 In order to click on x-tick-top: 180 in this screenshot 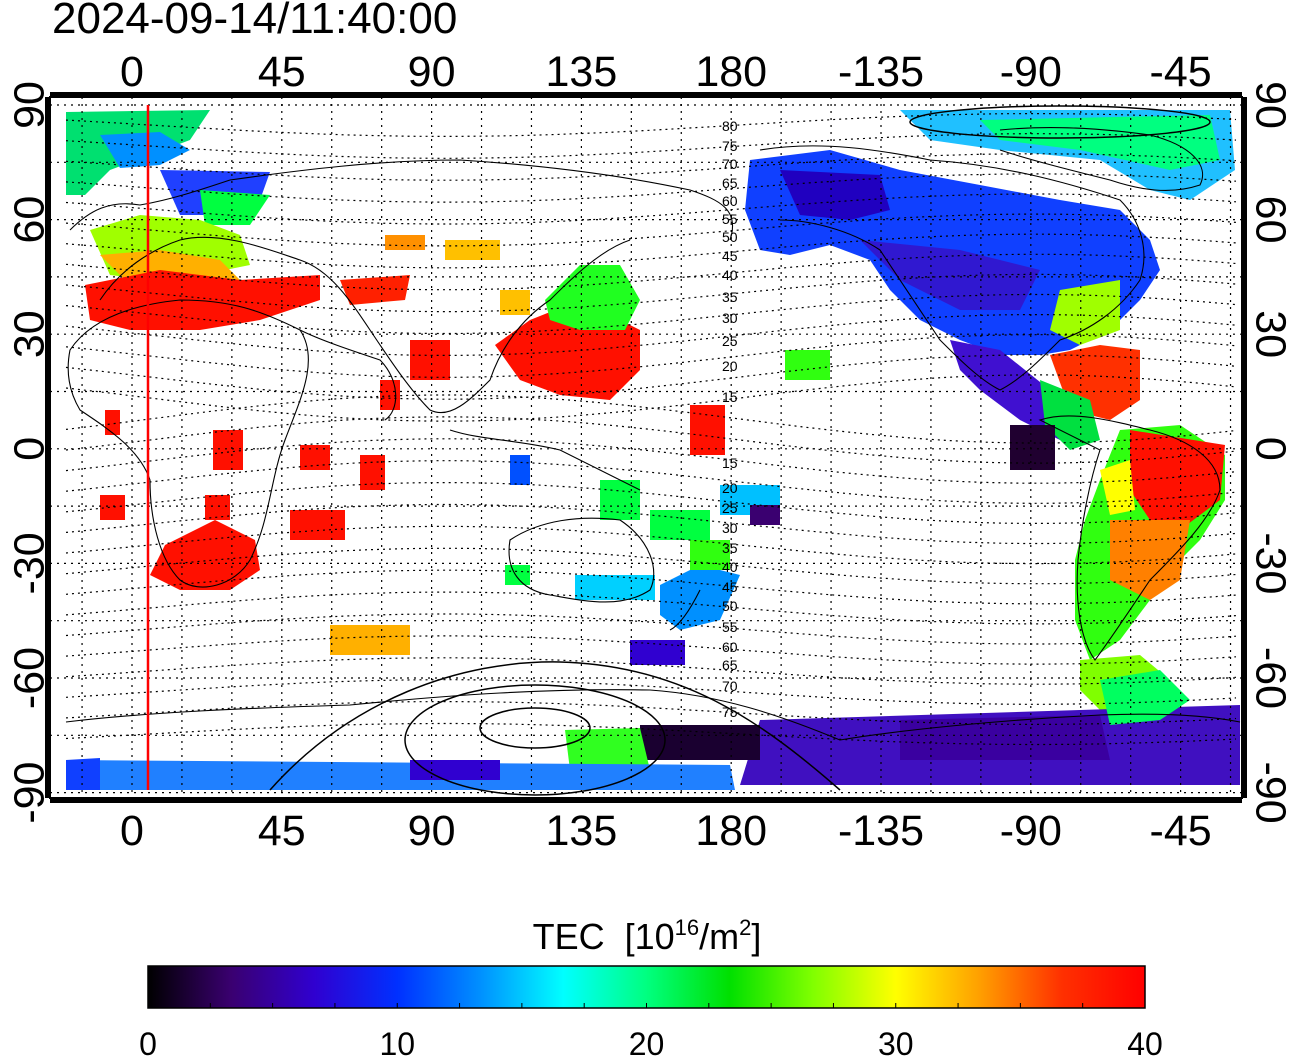, I will do `click(731, 72)`.